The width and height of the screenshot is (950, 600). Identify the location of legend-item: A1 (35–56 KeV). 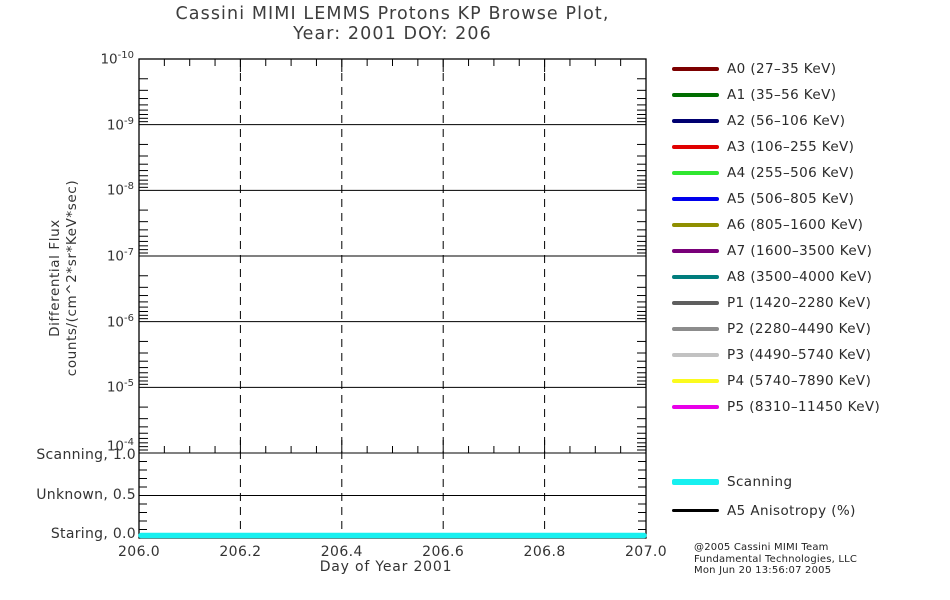
(776, 95).